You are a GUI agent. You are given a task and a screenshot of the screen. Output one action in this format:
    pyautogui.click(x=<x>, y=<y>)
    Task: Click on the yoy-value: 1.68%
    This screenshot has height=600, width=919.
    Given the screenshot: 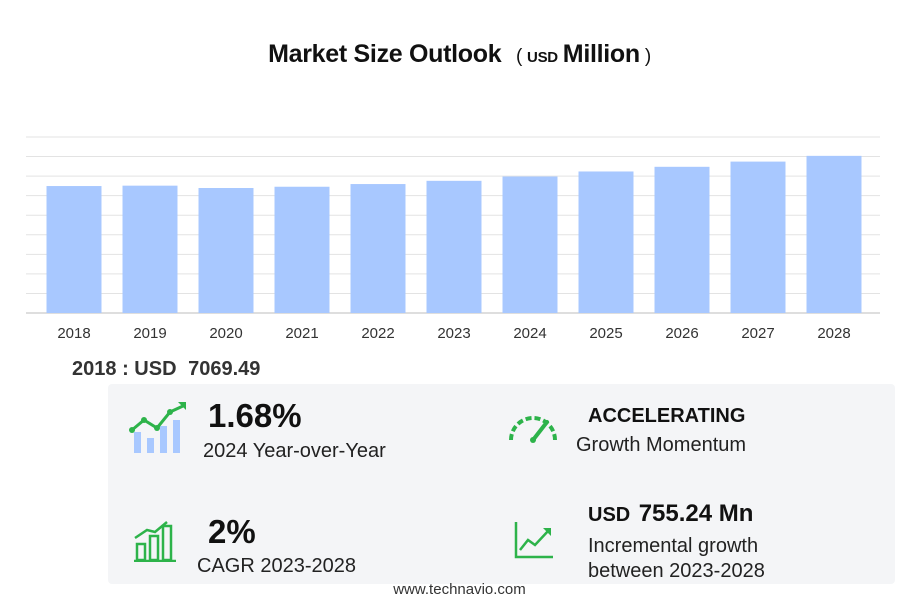 What is the action you would take?
    pyautogui.click(x=255, y=415)
    